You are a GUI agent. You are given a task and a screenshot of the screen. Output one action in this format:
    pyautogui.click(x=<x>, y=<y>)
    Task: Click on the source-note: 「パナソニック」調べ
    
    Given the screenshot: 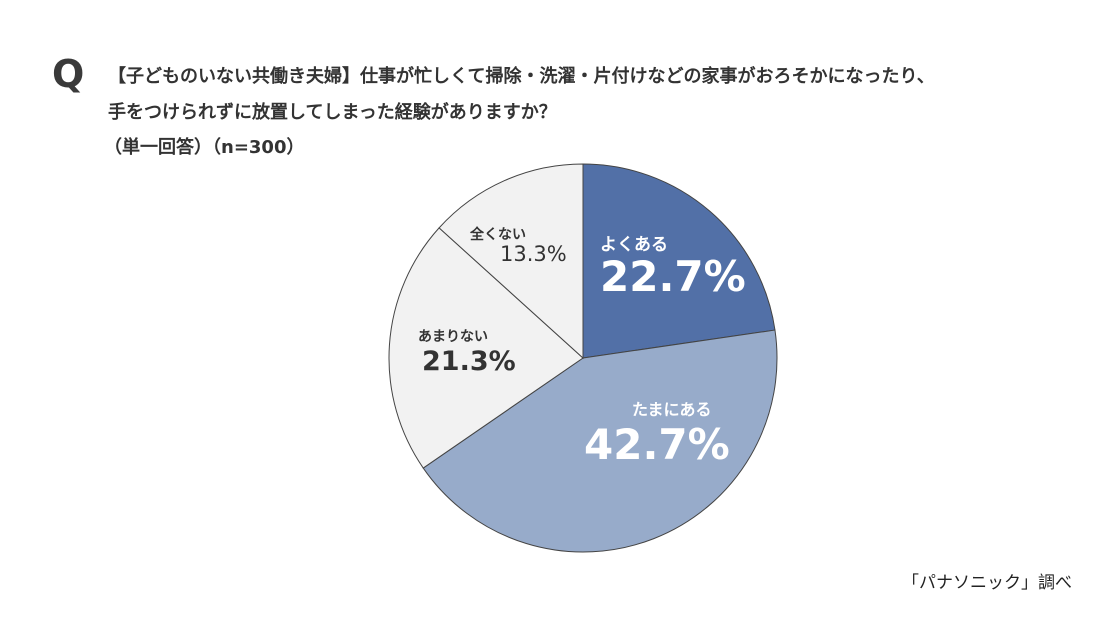 What is the action you would take?
    pyautogui.click(x=987, y=583)
    